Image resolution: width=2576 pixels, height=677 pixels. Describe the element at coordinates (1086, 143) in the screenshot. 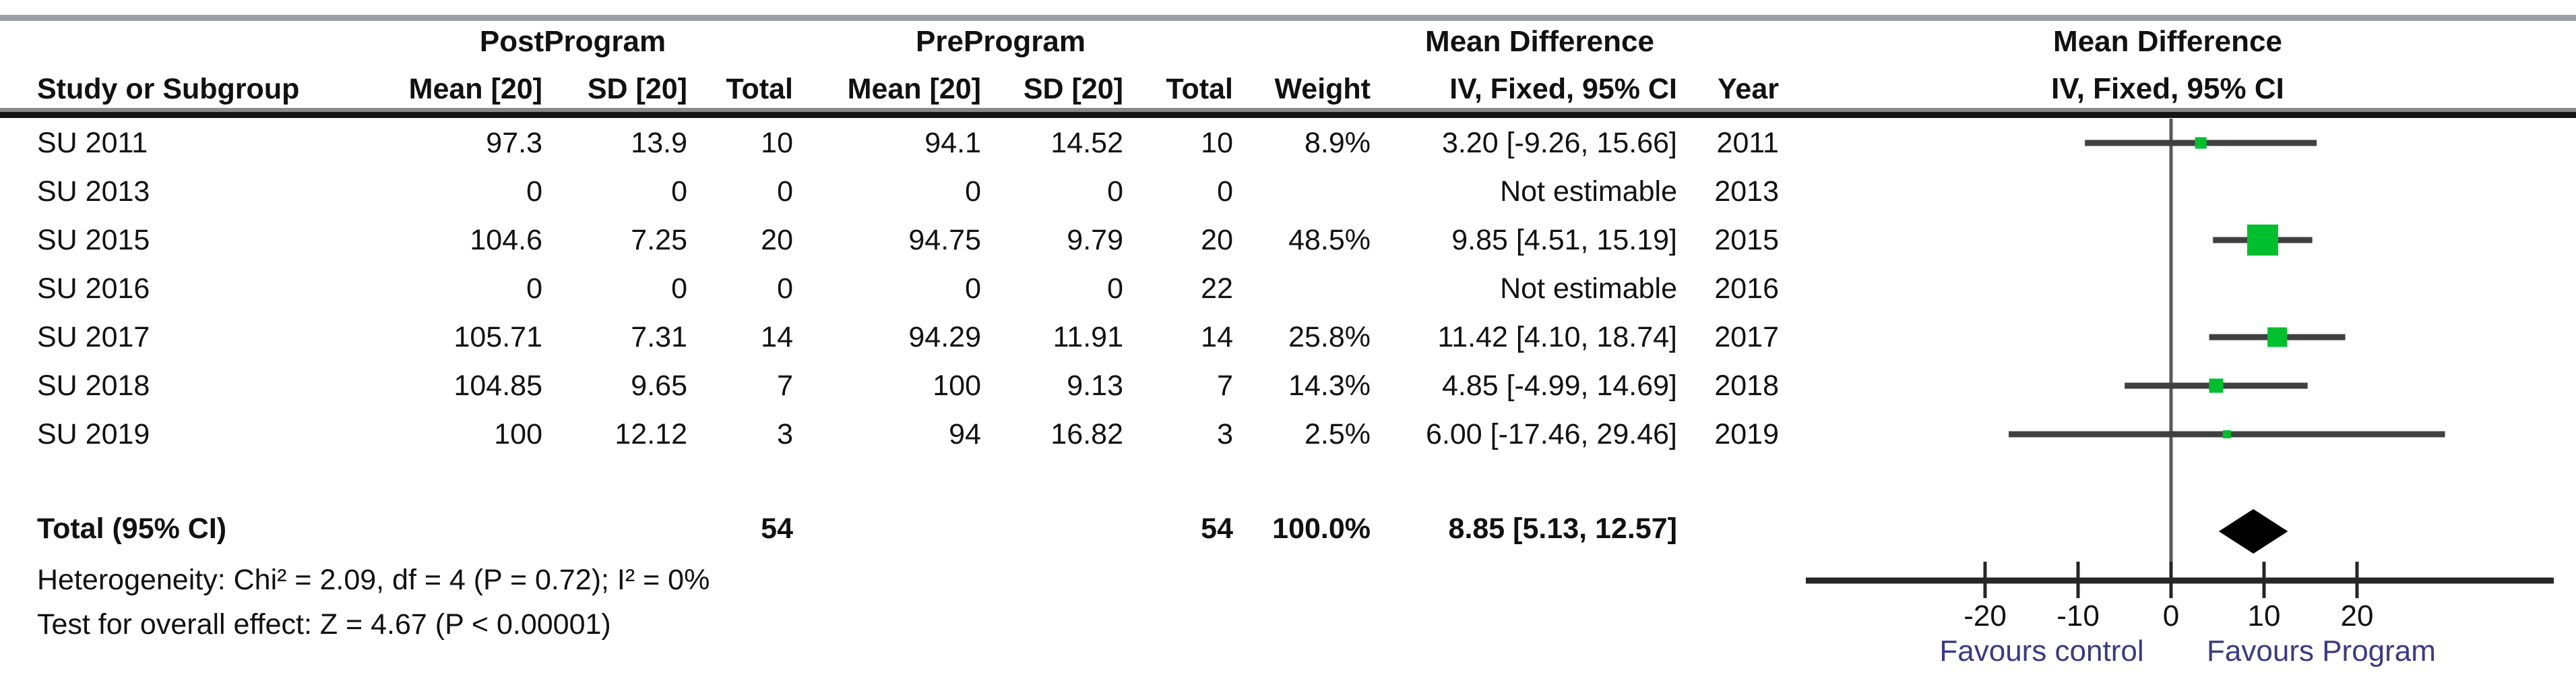

I see `cell-pre_sd: 14.52` at that location.